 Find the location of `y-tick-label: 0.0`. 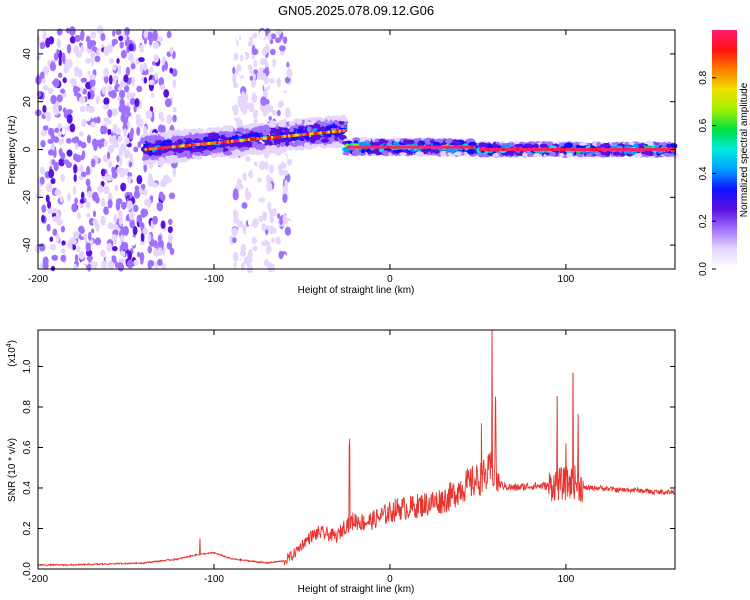

y-tick-label: 0.0 is located at coordinates (27, 569).